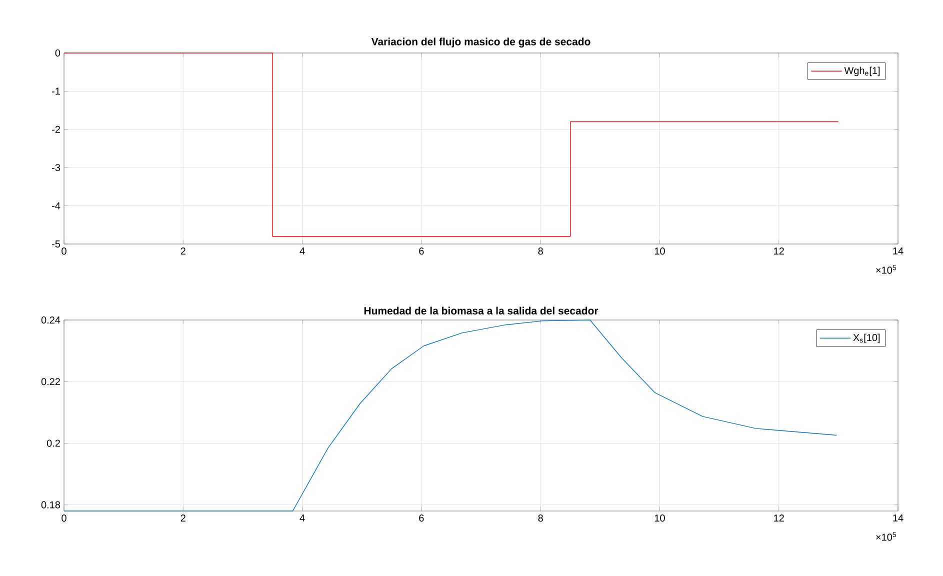 The height and width of the screenshot is (576, 943). Describe the element at coordinates (50, 320) in the screenshot. I see `y-tick-label: 0.24` at that location.